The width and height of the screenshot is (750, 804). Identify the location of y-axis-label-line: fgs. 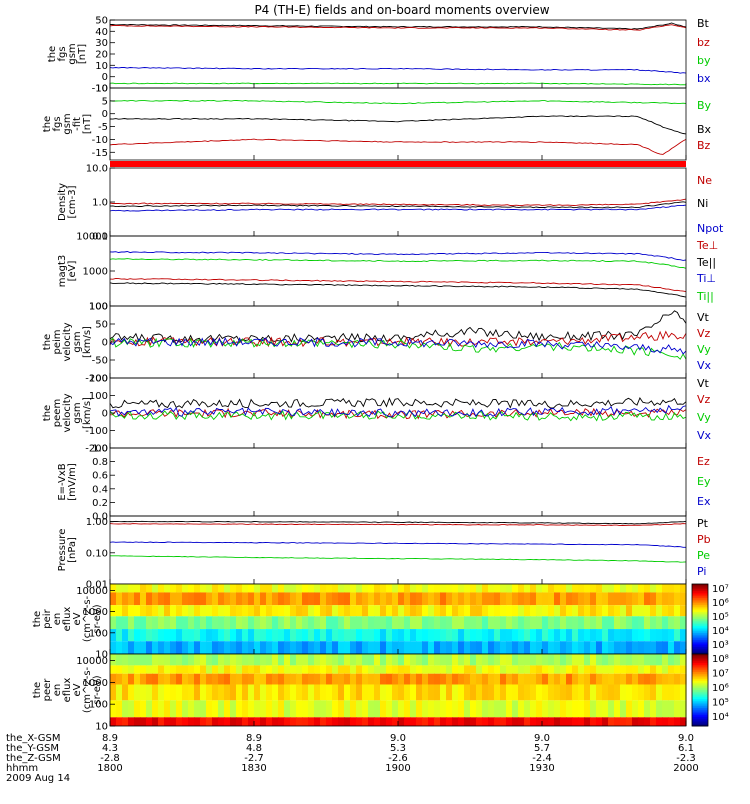
(62, 53).